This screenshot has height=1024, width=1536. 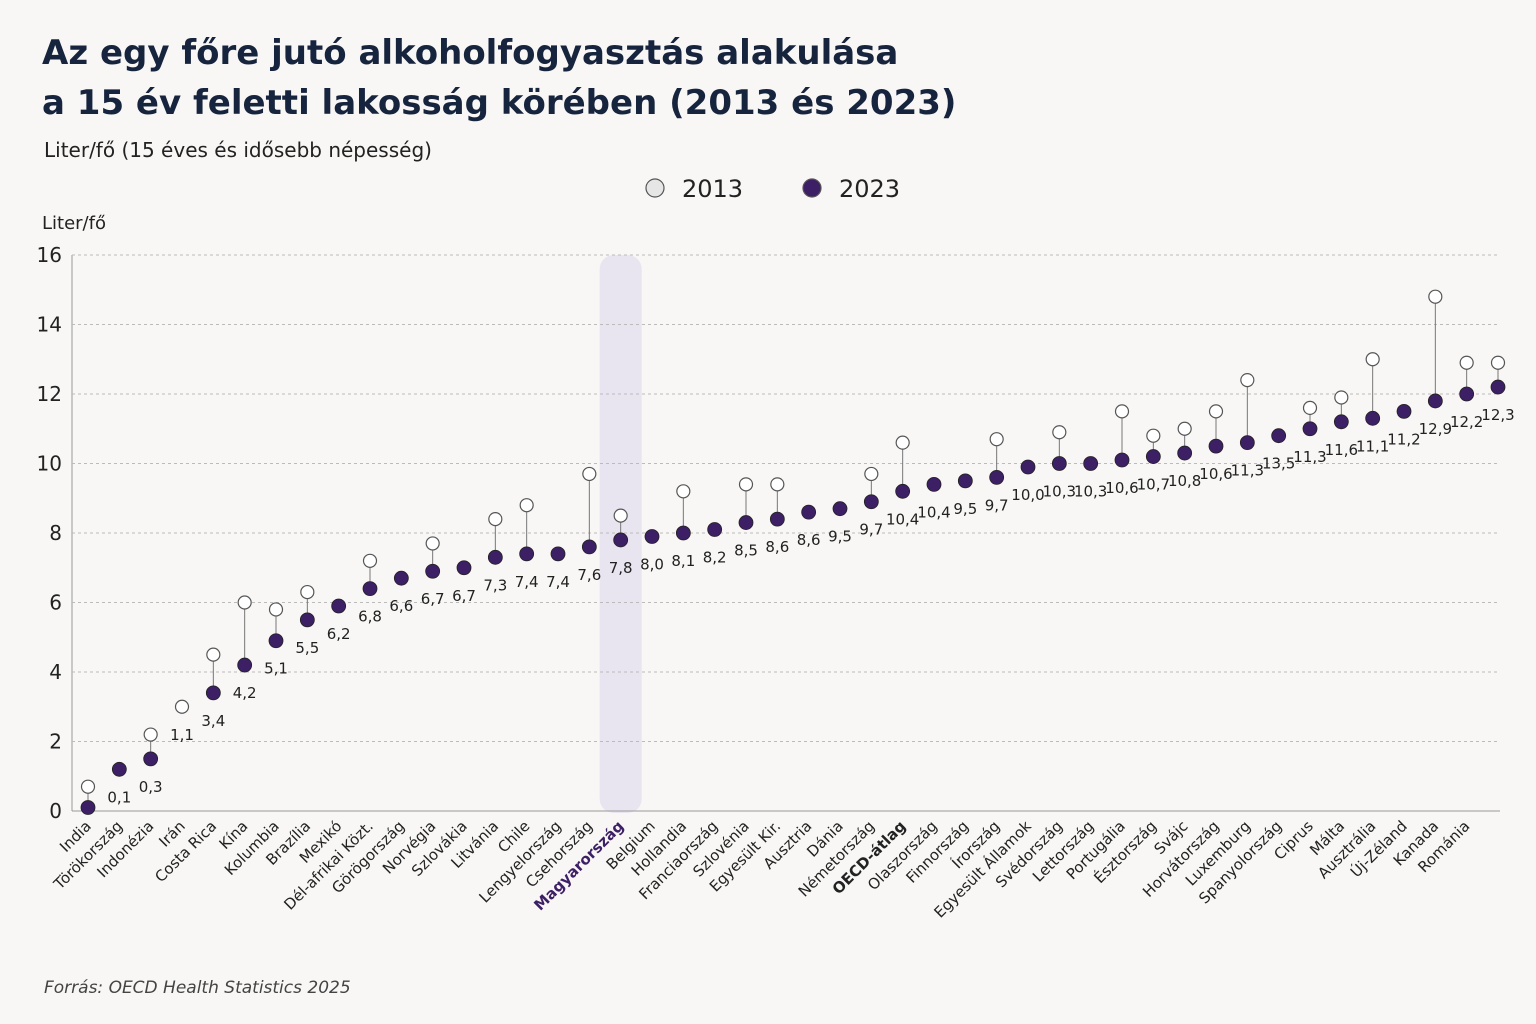 What do you see at coordinates (809, 540) in the screenshot?
I see `point-label: 8,6` at bounding box center [809, 540].